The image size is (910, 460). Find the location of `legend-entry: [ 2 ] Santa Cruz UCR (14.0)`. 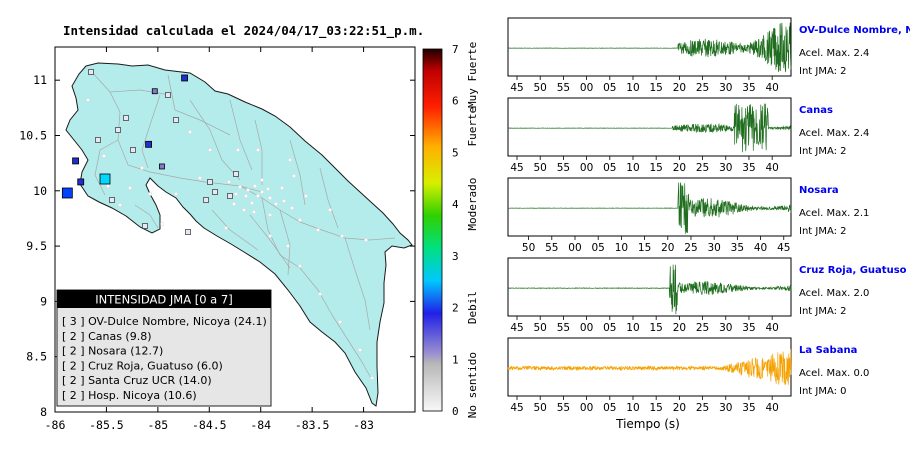

legend-entry: [ 2 ] Santa Cruz UCR (14.0) is located at coordinates (137, 380).